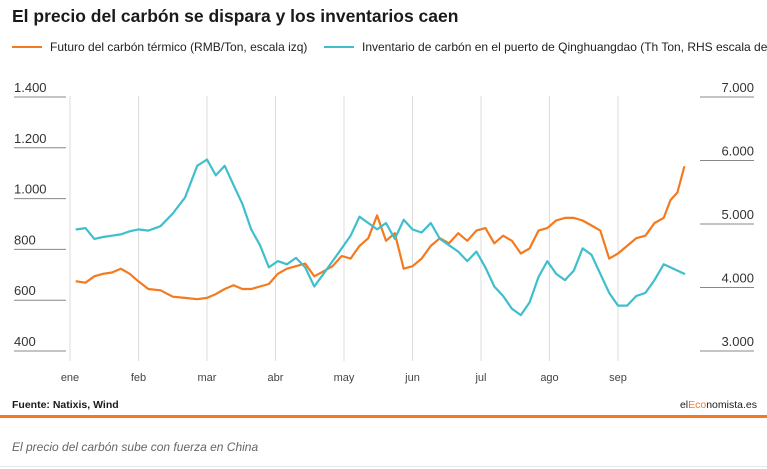 The image size is (767, 469). I want to click on x-tick-abr: abr, so click(276, 378).